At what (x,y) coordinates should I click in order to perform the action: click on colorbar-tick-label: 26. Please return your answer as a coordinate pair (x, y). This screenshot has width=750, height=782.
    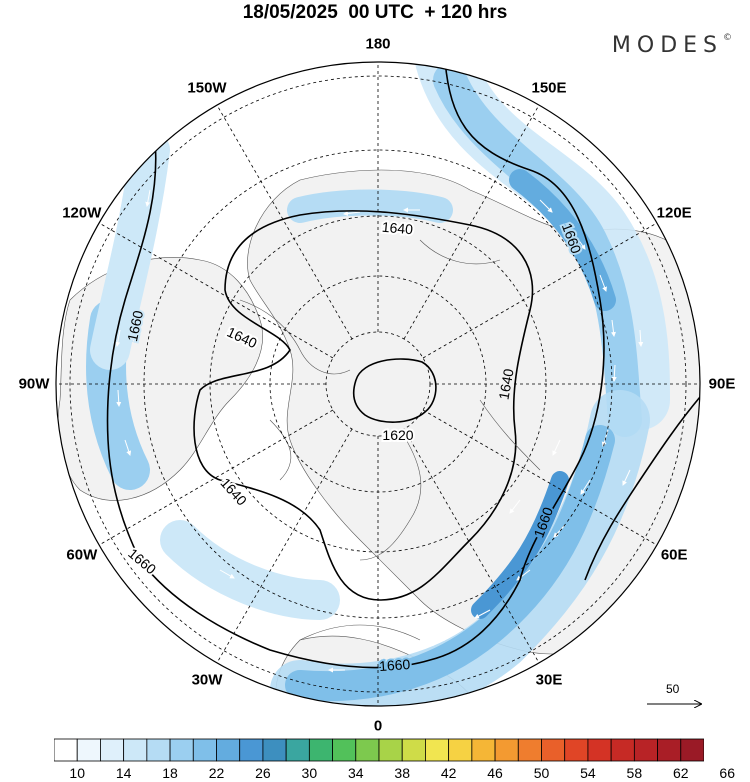
    Looking at the image, I should click on (263, 773).